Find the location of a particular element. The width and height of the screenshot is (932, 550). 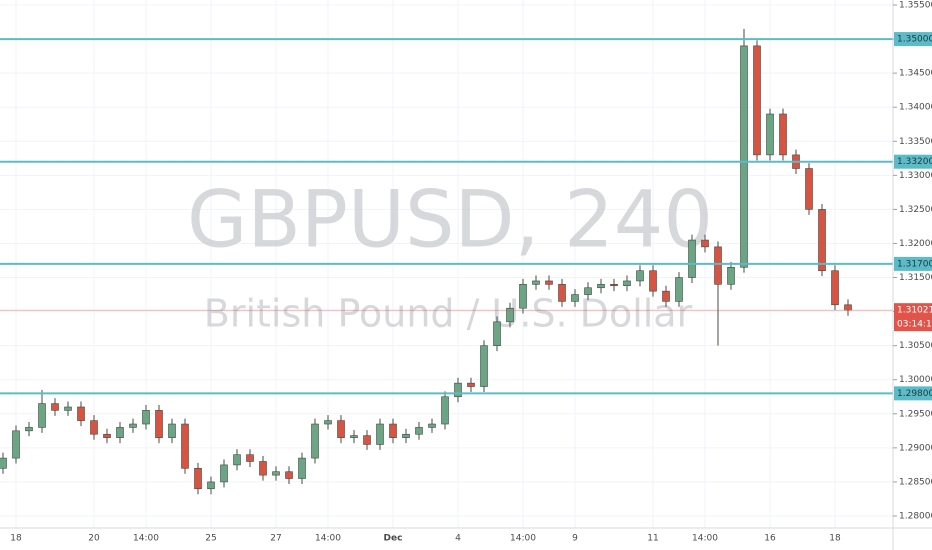

x-tick-label: 16 is located at coordinates (770, 539).